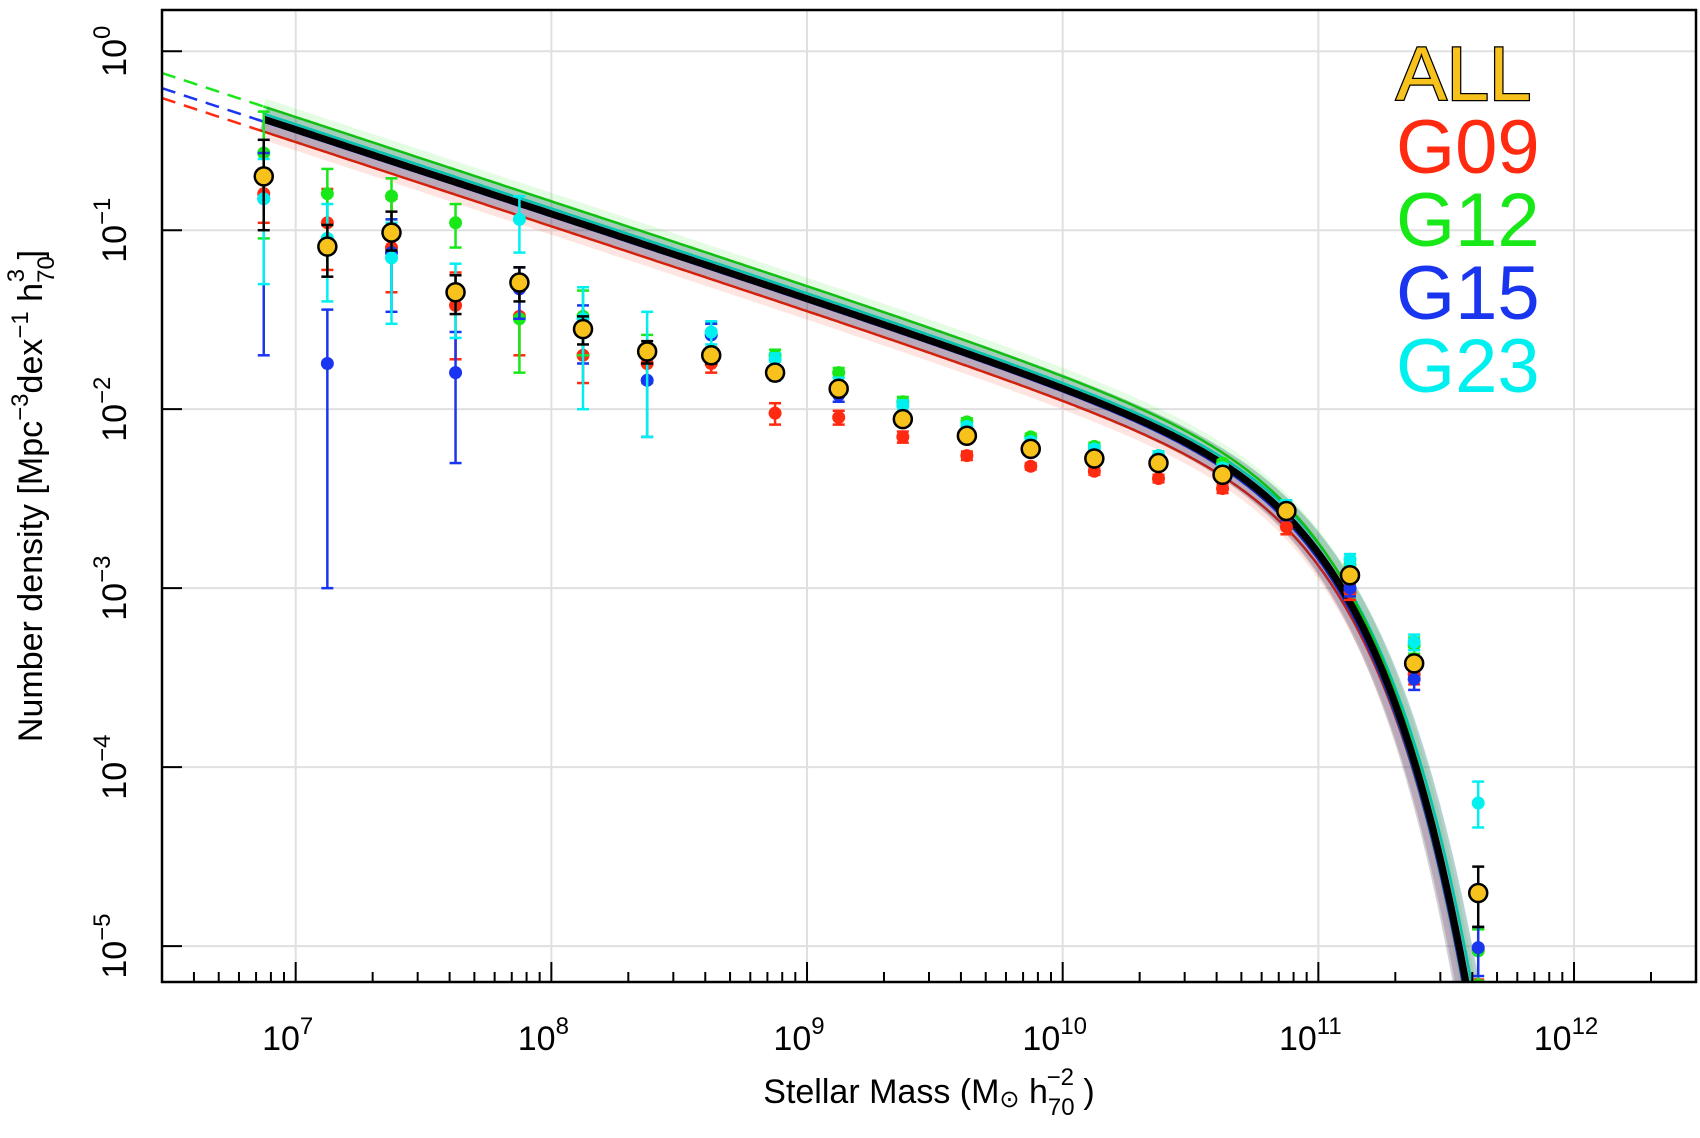 The height and width of the screenshot is (1138, 1700). Describe the element at coordinates (135, 502) in the screenshot. I see `y-axis-ticks: 100 10−1 10−2 10−3 10−4 10−5` at that location.